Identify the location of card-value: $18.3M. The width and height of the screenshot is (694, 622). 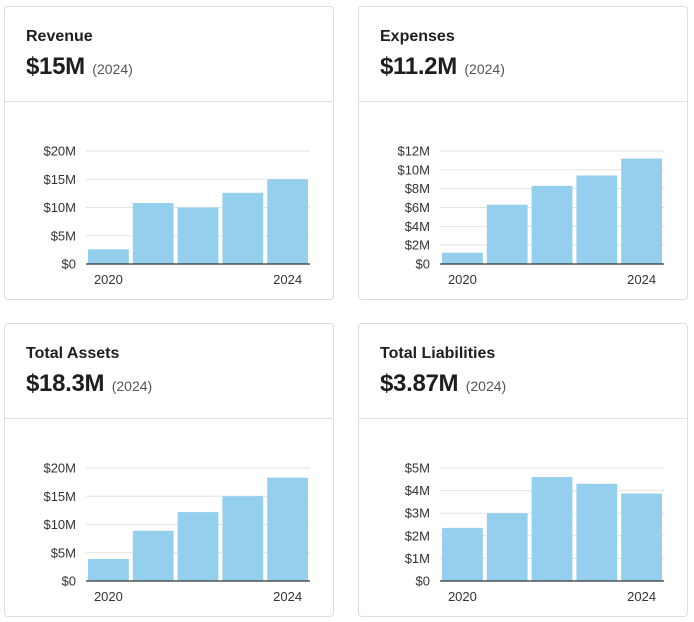
(65, 383).